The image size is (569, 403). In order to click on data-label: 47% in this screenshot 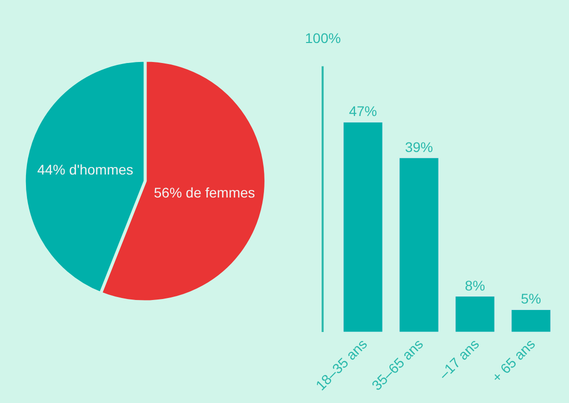, I will do `click(362, 111)`.